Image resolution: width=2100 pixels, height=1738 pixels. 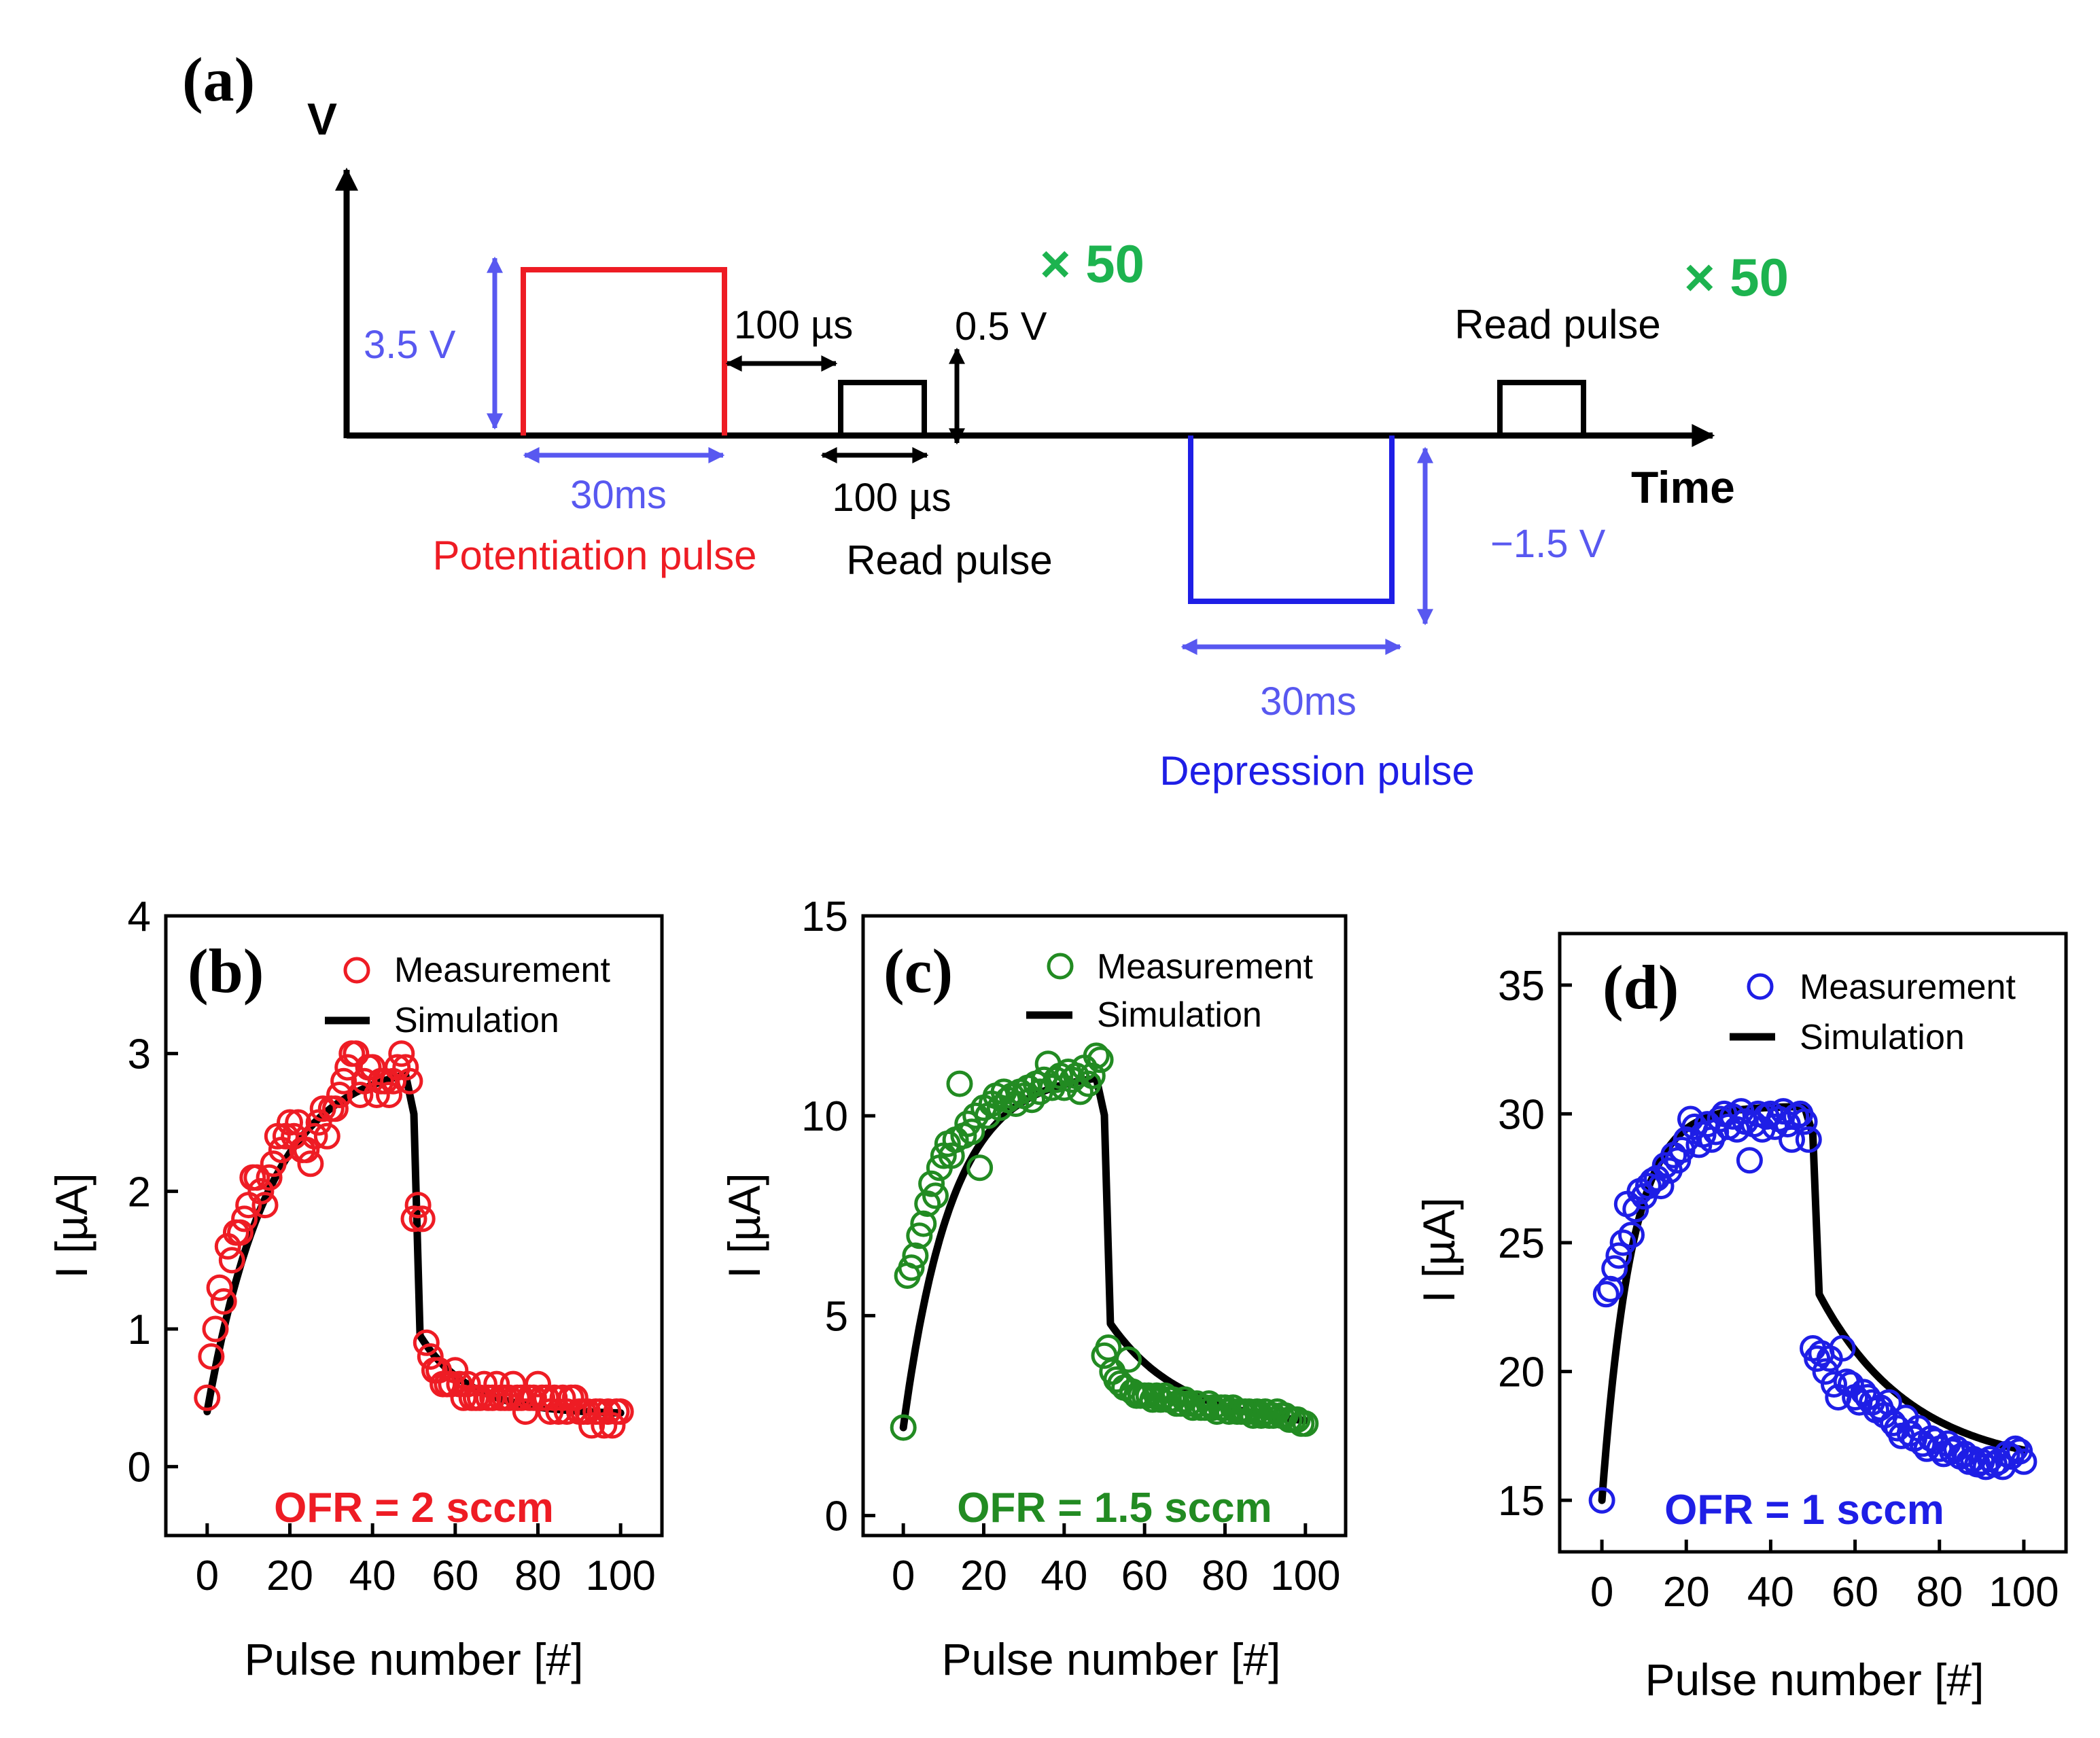 I want to click on y-tick-label: 20, so click(x=1521, y=1372).